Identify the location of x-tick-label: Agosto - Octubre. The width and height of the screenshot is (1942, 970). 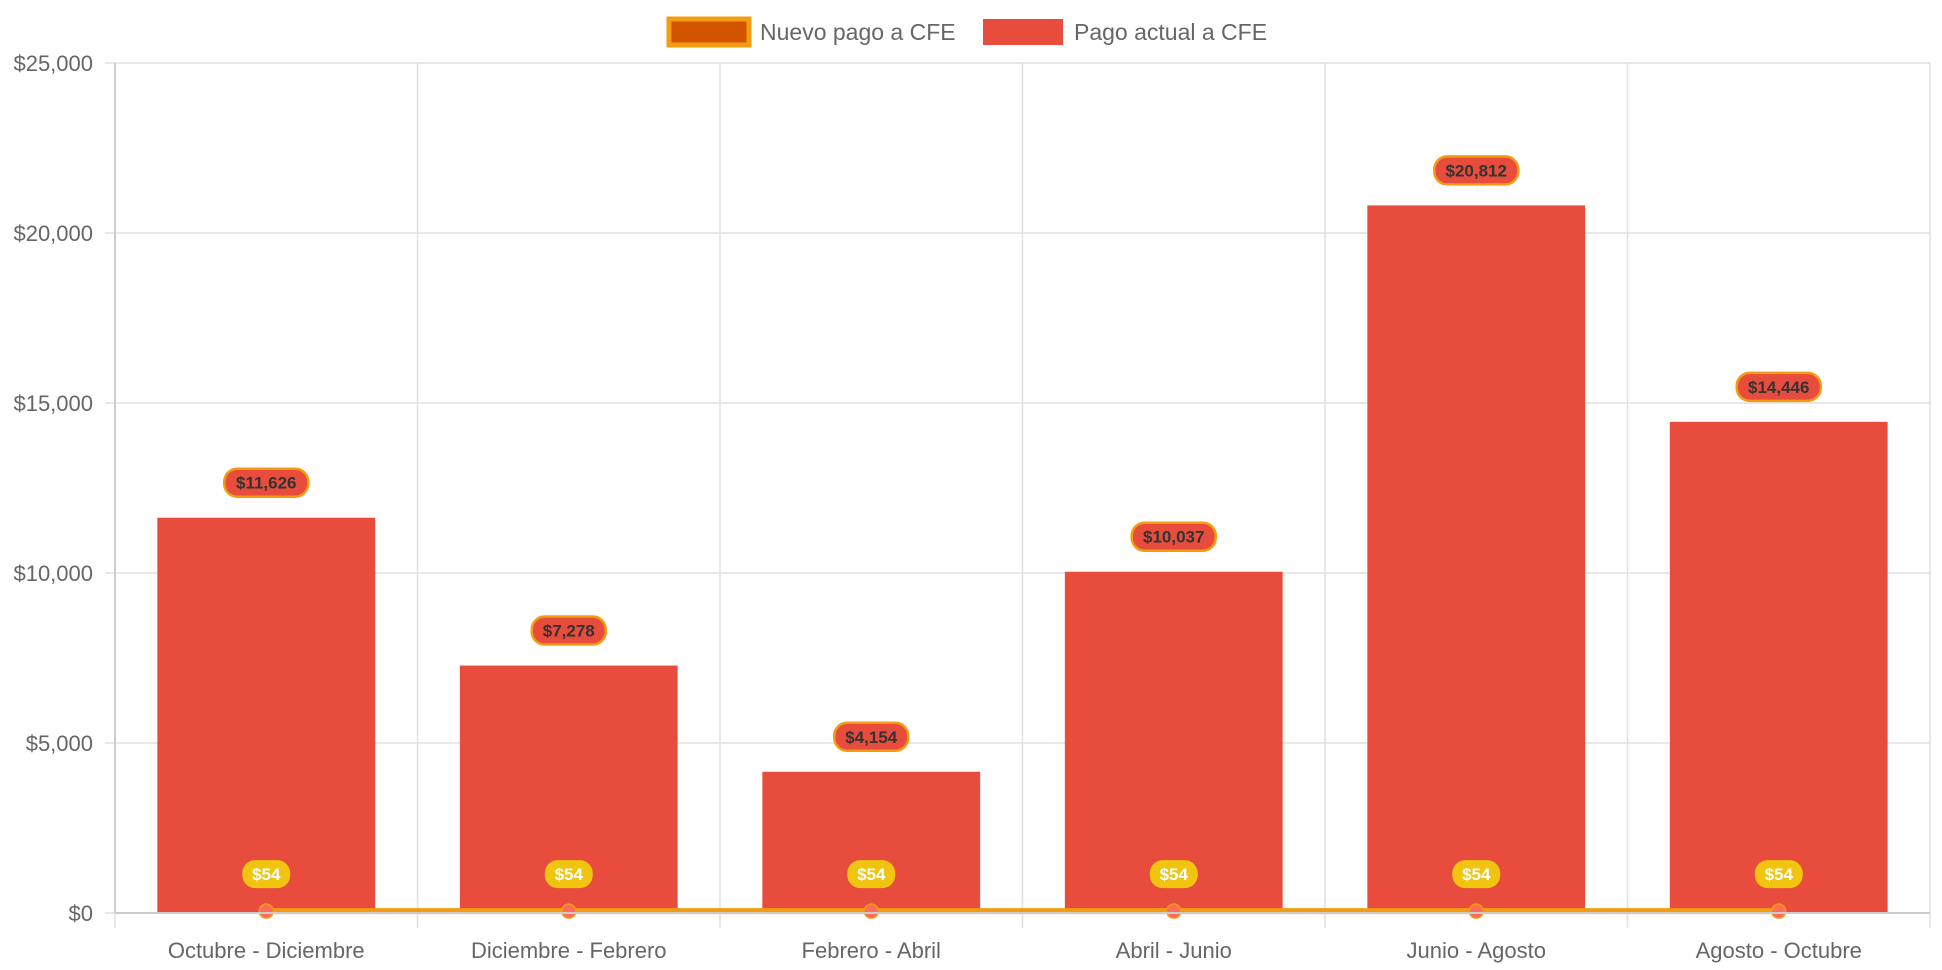
(1779, 950).